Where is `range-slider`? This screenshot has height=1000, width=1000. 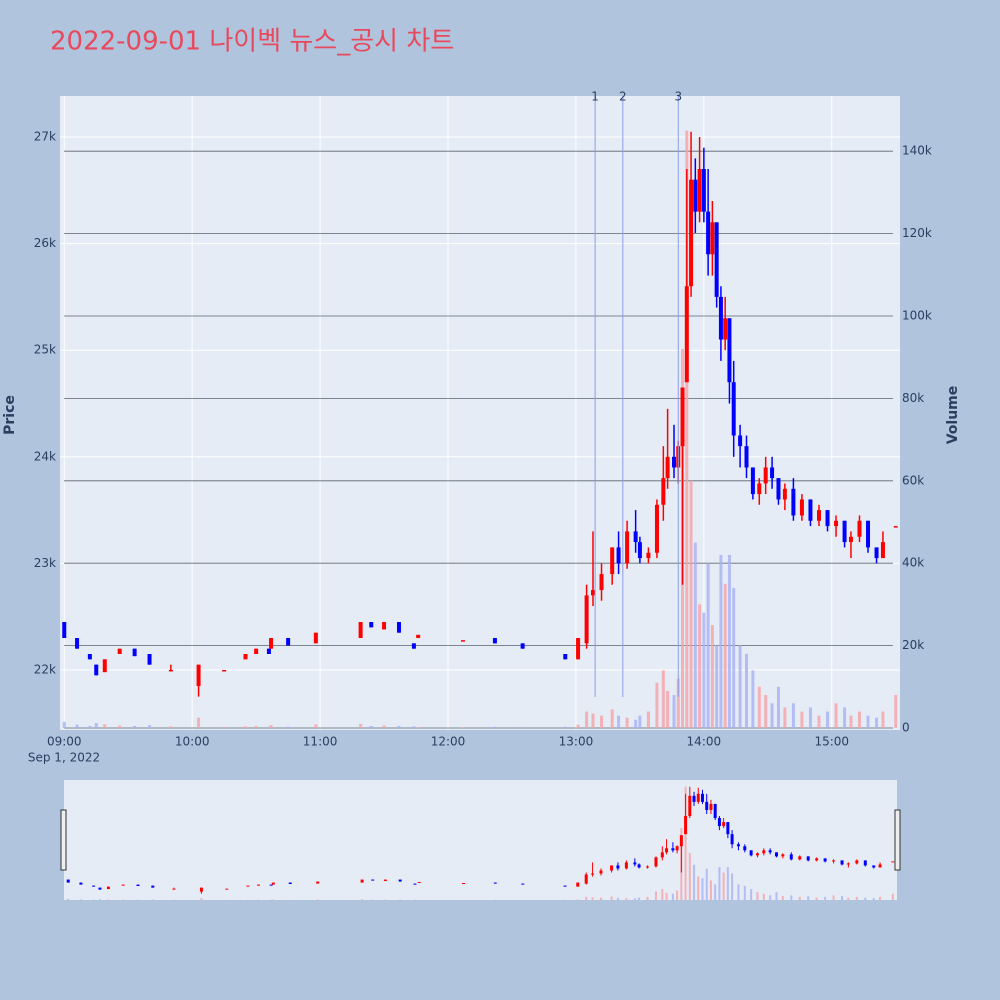
range-slider is located at coordinates (480, 840).